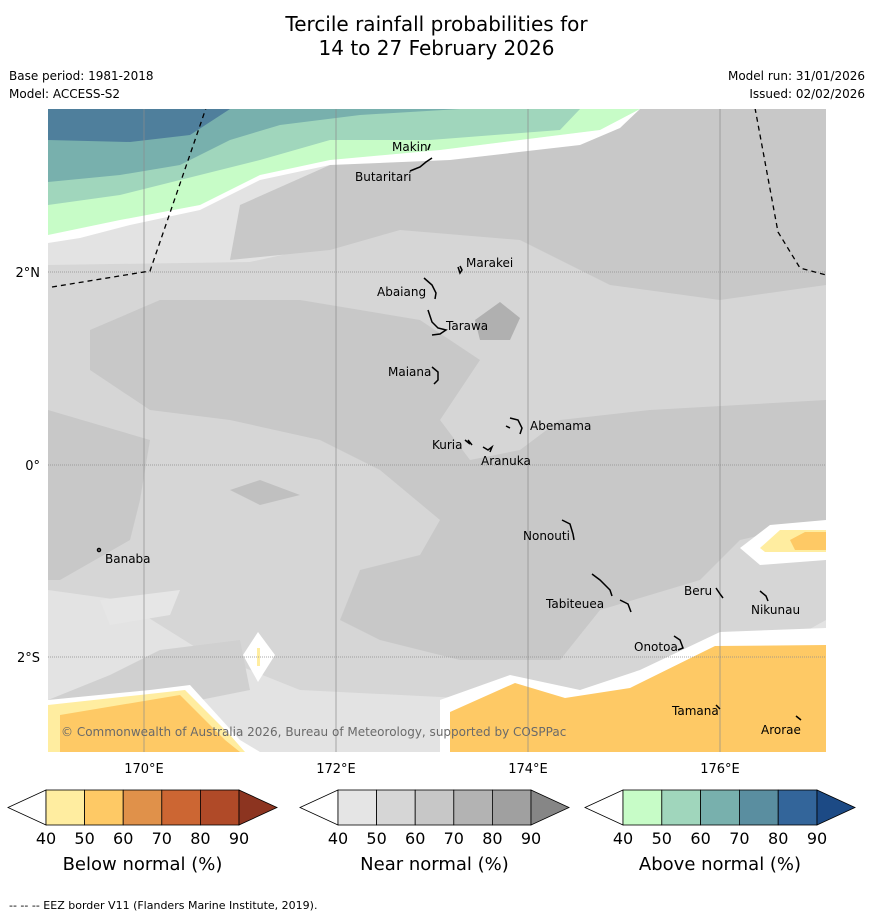  I want to click on colorbar-3-low-extension, so click(604, 807).